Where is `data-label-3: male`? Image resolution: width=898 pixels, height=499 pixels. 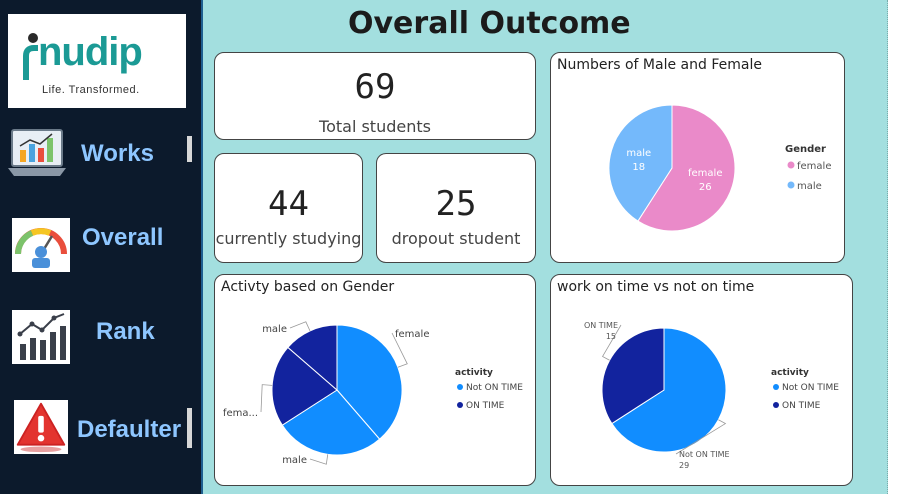
data-label-3: male is located at coordinates (274, 329).